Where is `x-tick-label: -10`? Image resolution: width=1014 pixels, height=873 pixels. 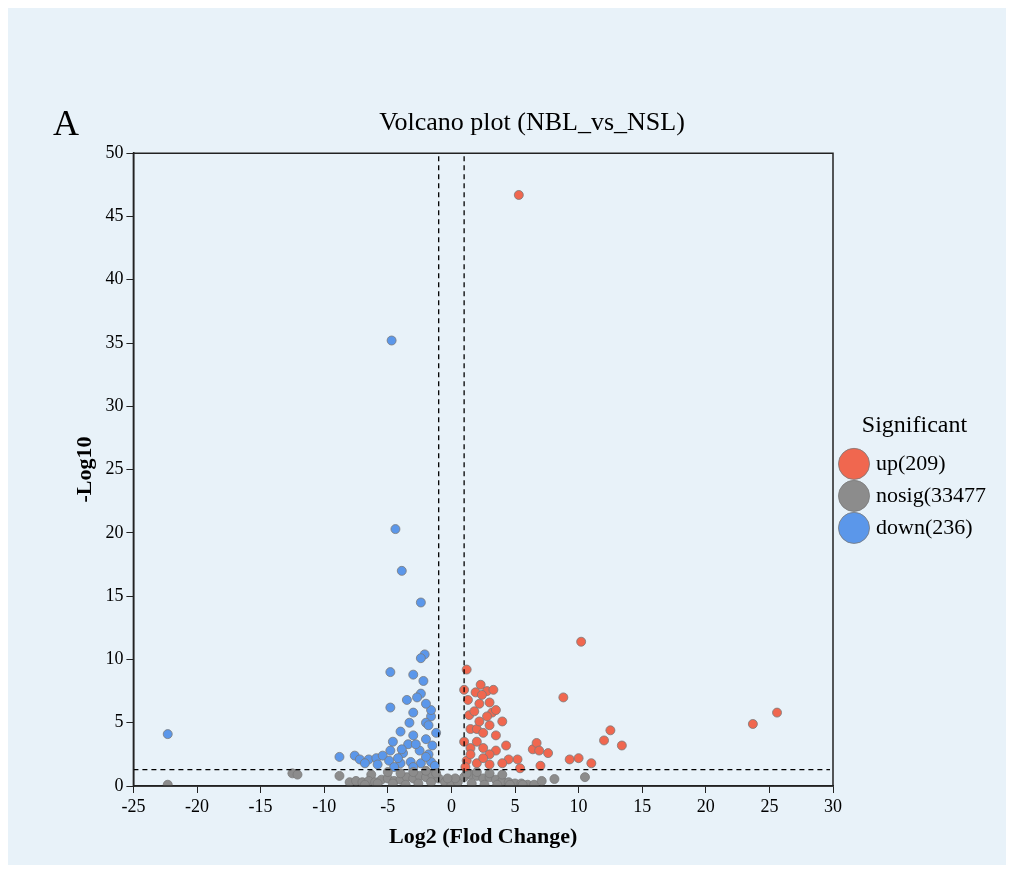
x-tick-label: -10 is located at coordinates (324, 805).